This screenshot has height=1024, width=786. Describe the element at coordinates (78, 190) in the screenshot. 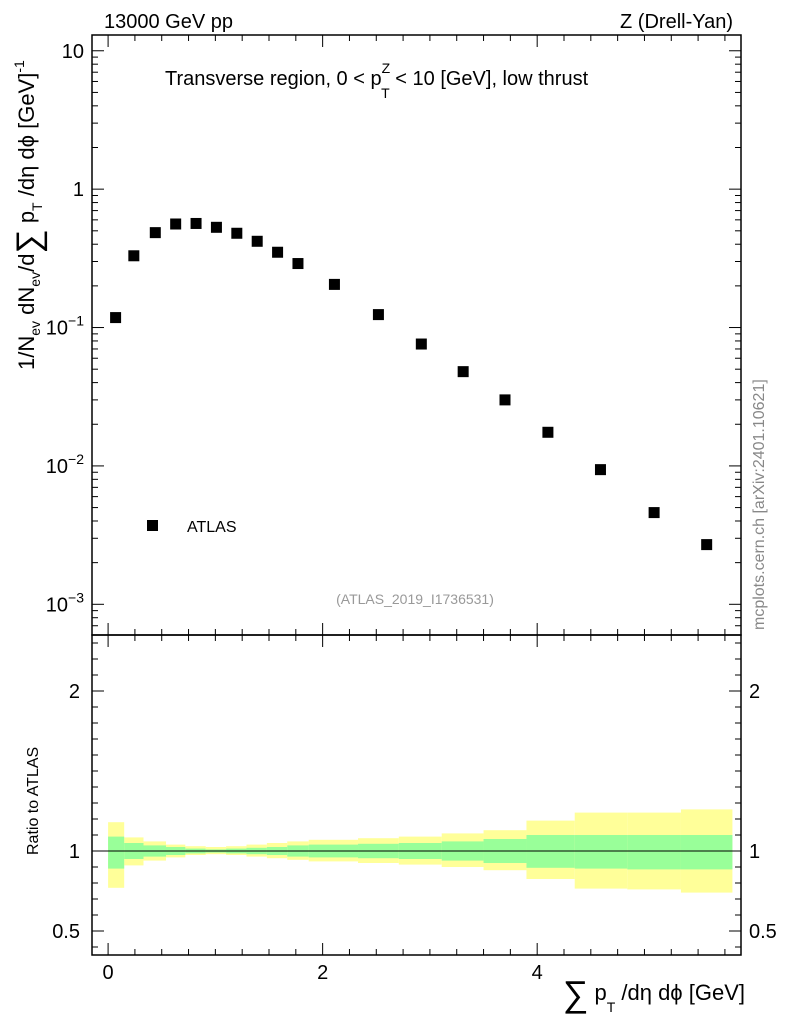

I see `main-y-tick-label: 1` at that location.